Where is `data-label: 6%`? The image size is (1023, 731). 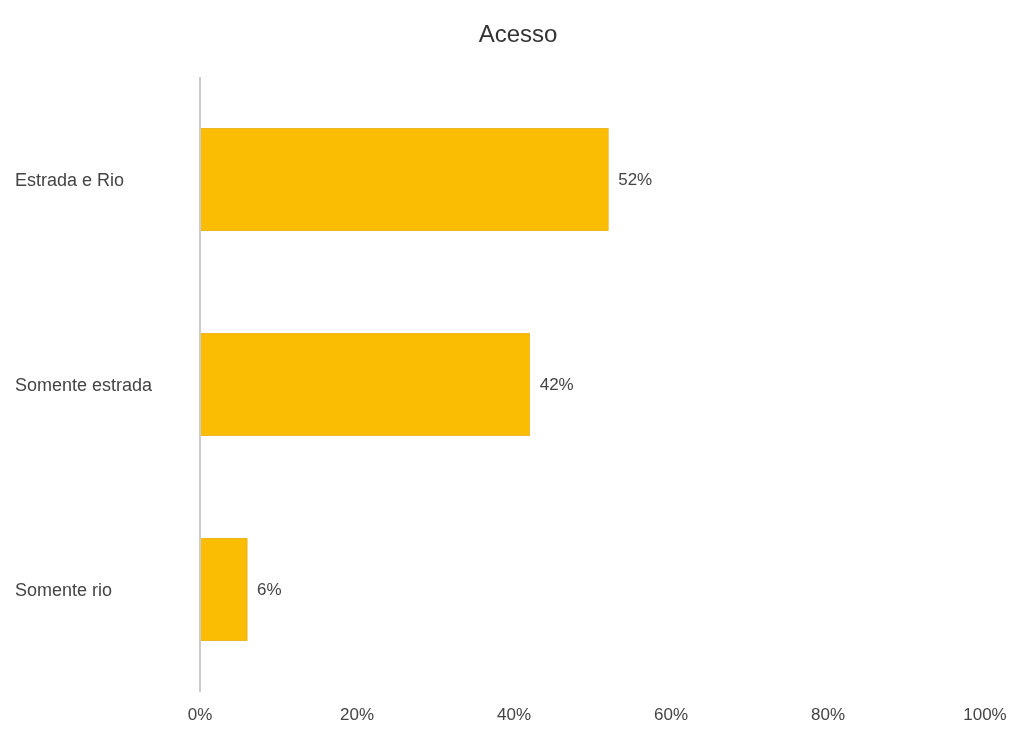
data-label: 6% is located at coordinates (269, 590).